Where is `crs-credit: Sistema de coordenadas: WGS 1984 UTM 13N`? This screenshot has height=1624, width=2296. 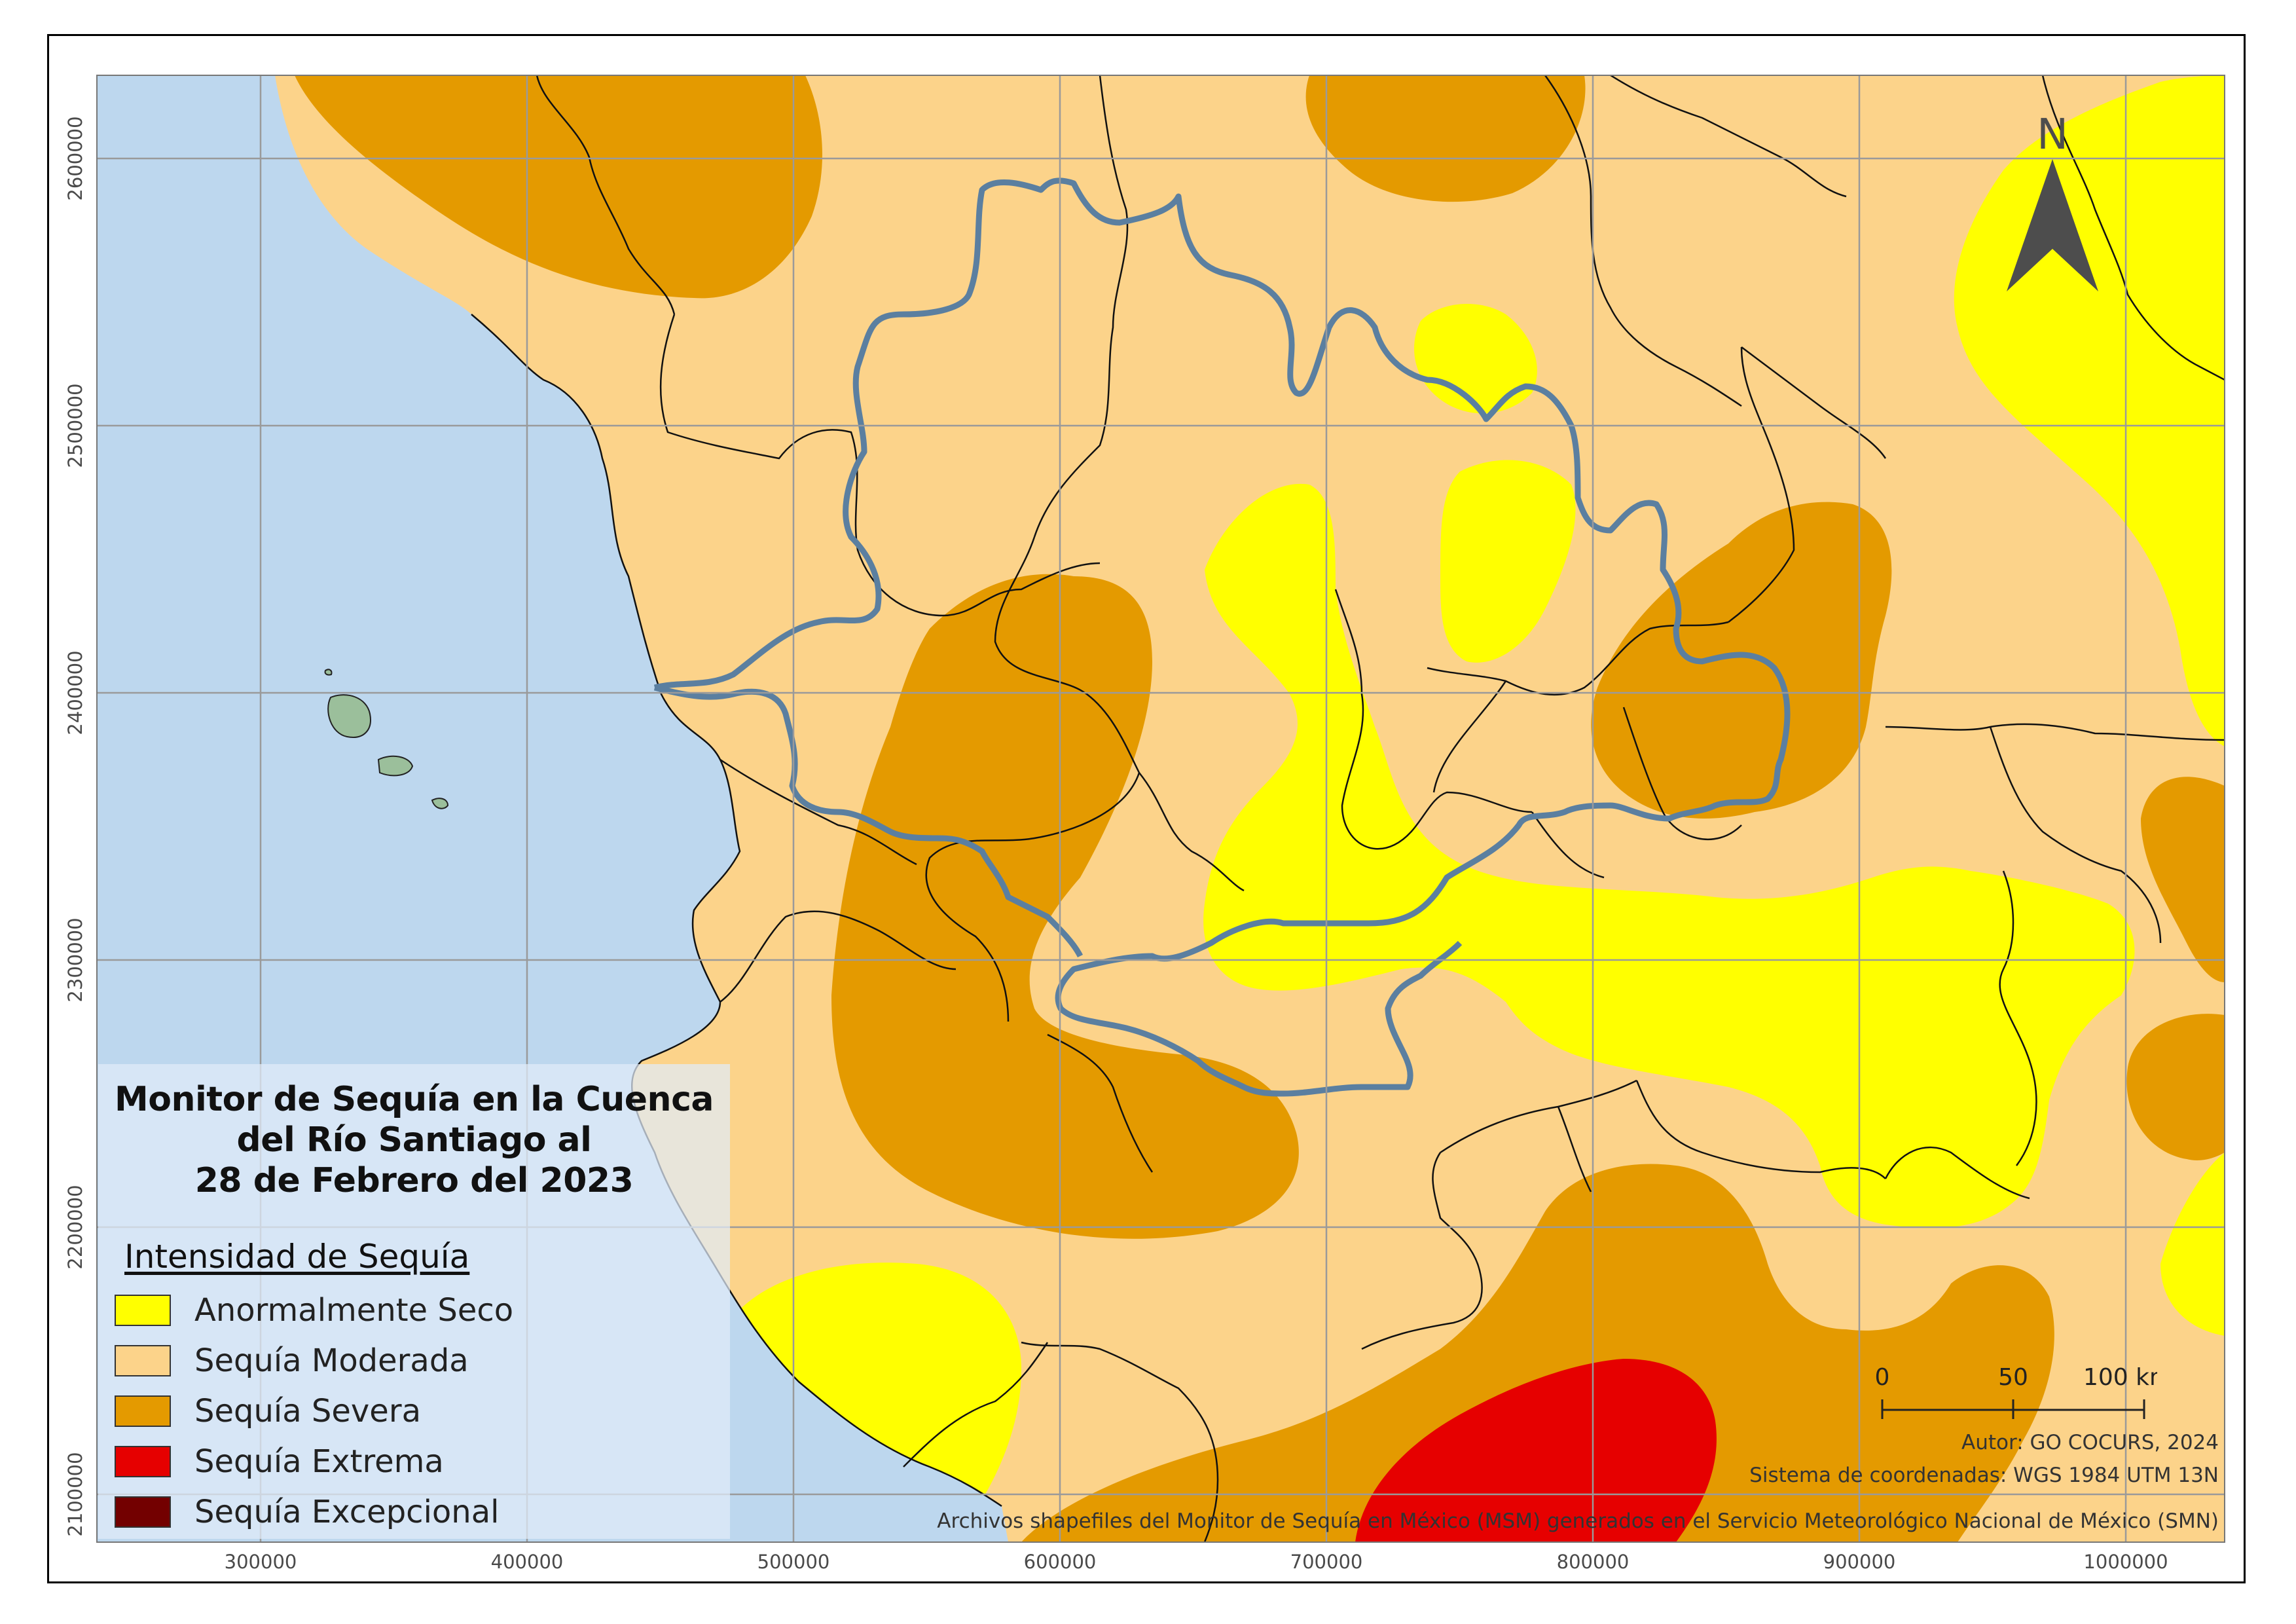
crs-credit: Sistema de coordenadas: WGS 1984 UTM 13N is located at coordinates (1984, 1475).